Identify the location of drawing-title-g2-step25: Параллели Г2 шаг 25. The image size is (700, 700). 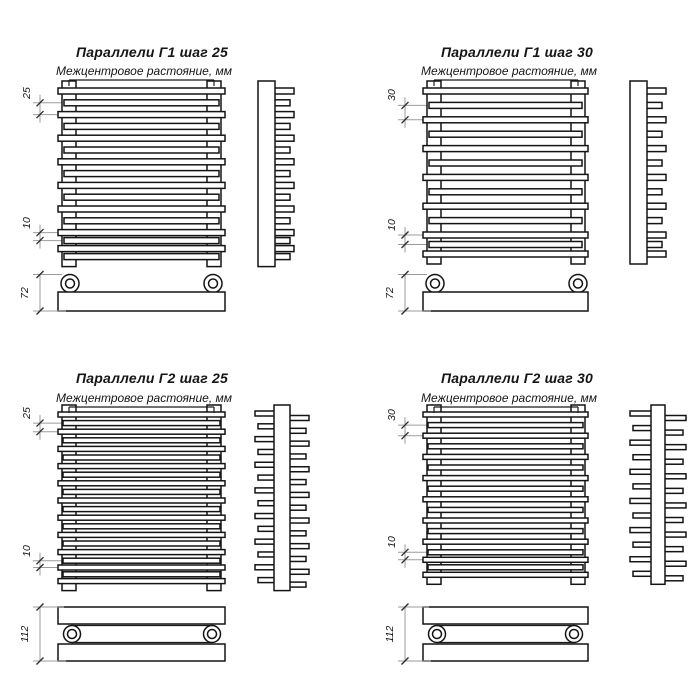
(152, 378).